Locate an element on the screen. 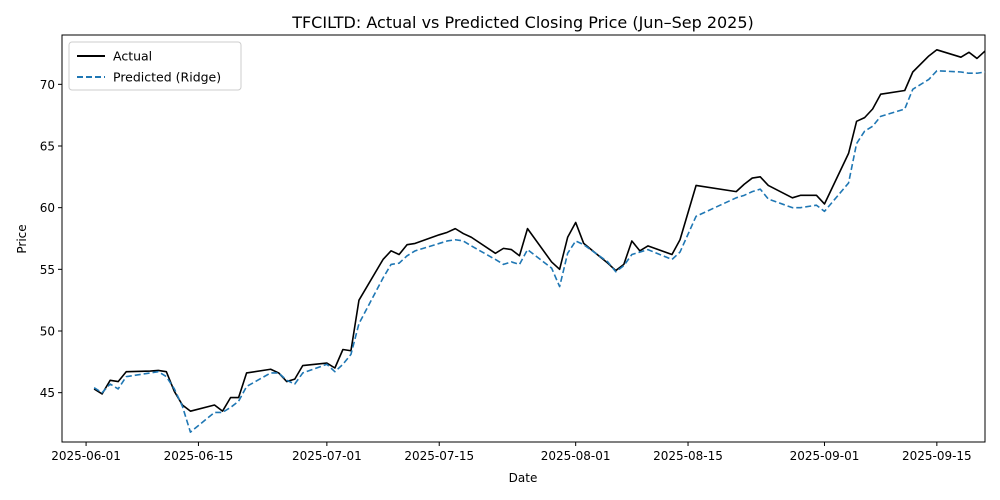 This screenshot has width=1000, height=500. y-tick-label: 70 is located at coordinates (47, 85).